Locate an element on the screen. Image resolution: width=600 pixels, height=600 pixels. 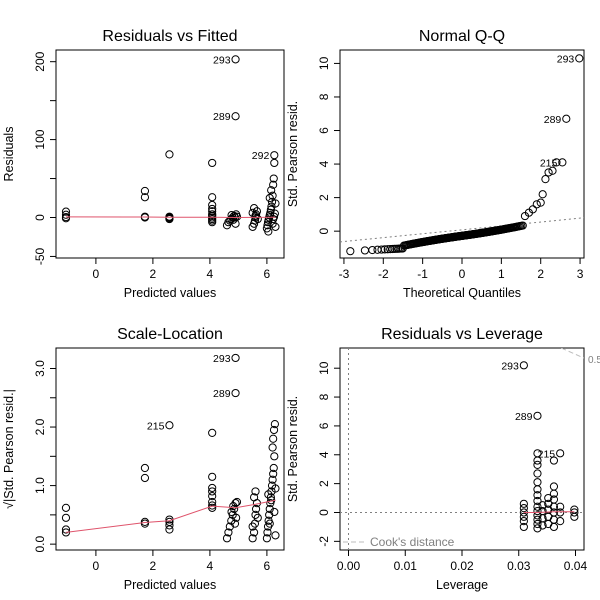
x-tick-label: -1 is located at coordinates (422, 274).